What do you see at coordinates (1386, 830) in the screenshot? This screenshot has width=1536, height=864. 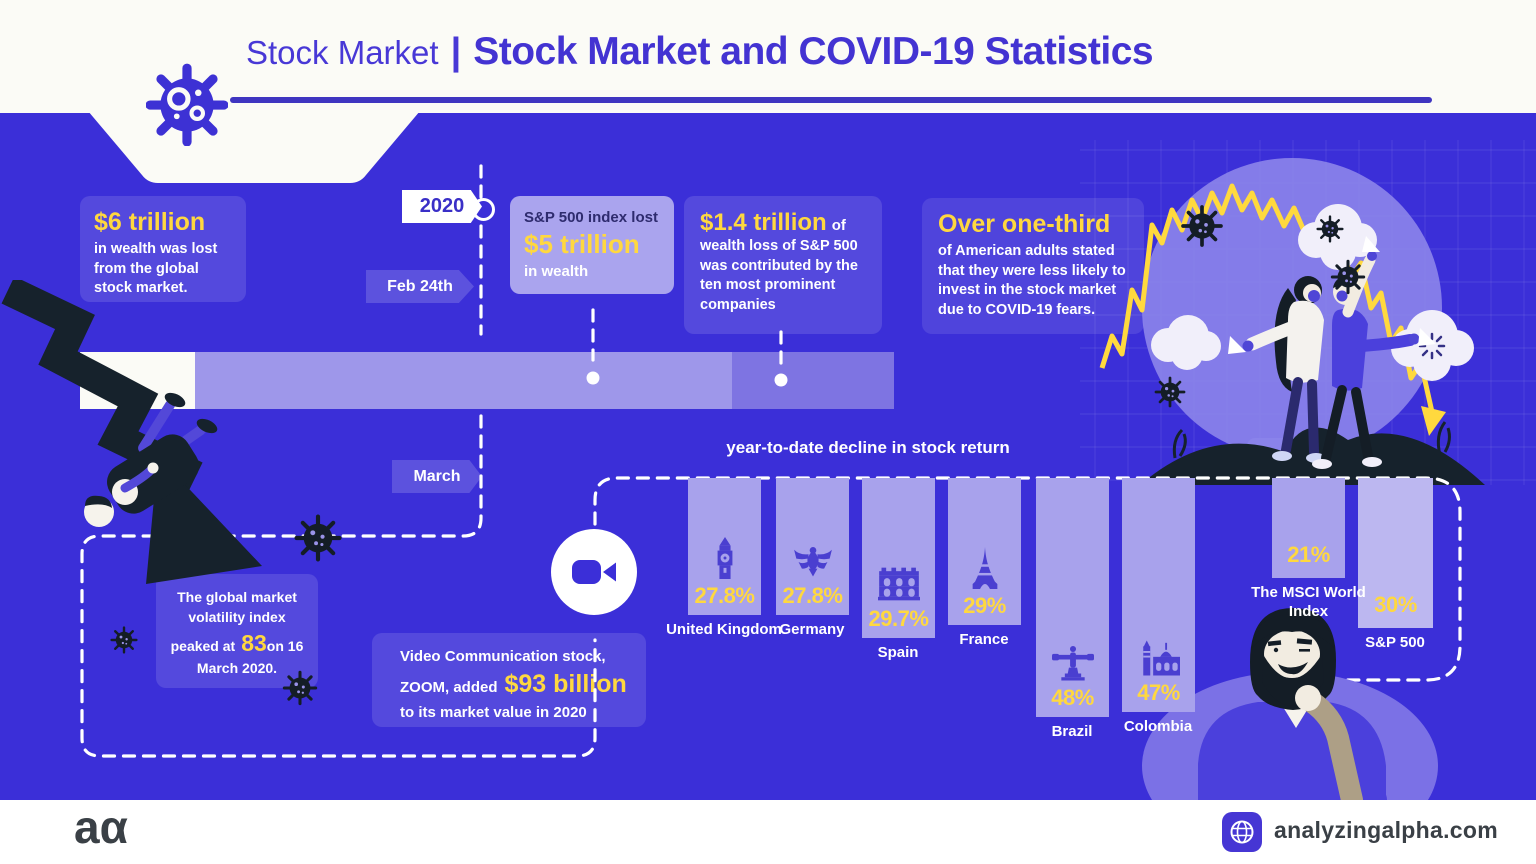 I see `website-url: analyzingalpha.com` at bounding box center [1386, 830].